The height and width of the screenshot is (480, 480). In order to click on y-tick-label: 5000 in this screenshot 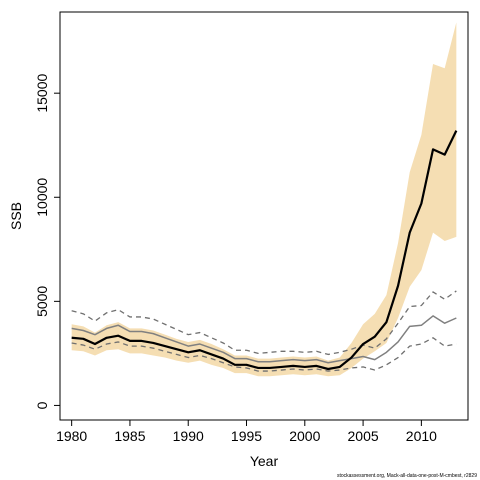, I will do `click(42, 301)`.